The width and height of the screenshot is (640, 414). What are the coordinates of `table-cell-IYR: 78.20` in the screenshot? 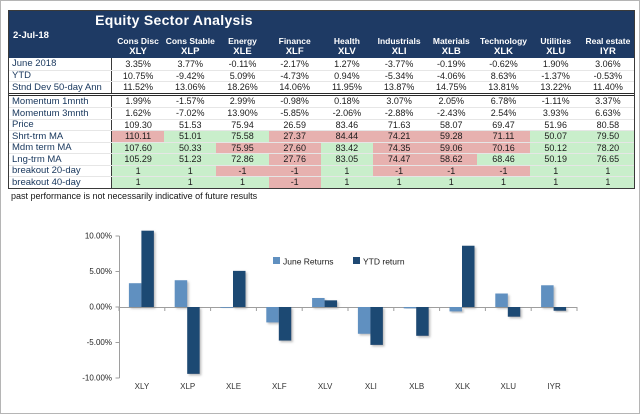 It's located at (607, 147).